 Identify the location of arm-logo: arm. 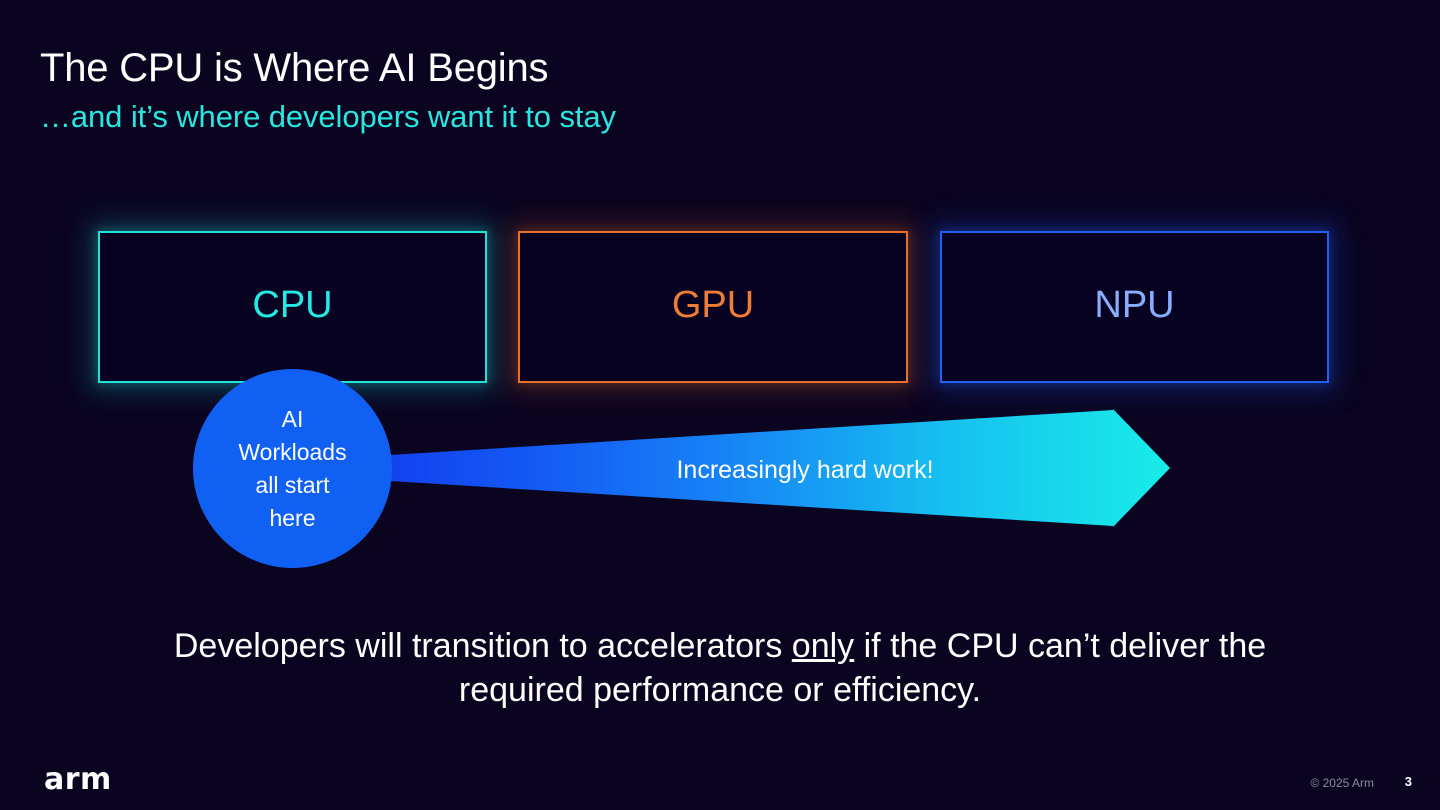
(78, 779).